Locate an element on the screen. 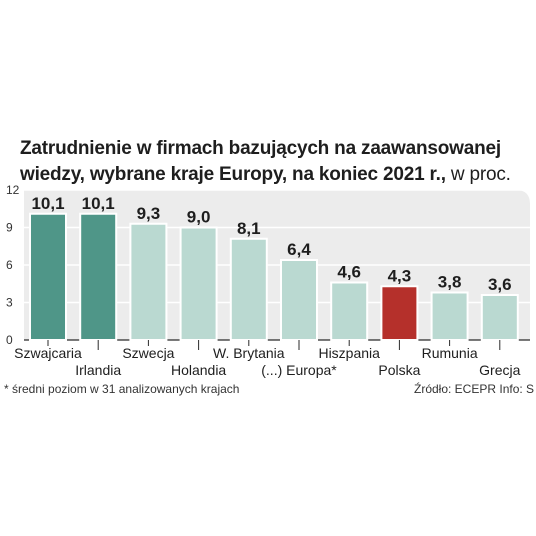  y-tick-label: 3 is located at coordinates (9, 303).